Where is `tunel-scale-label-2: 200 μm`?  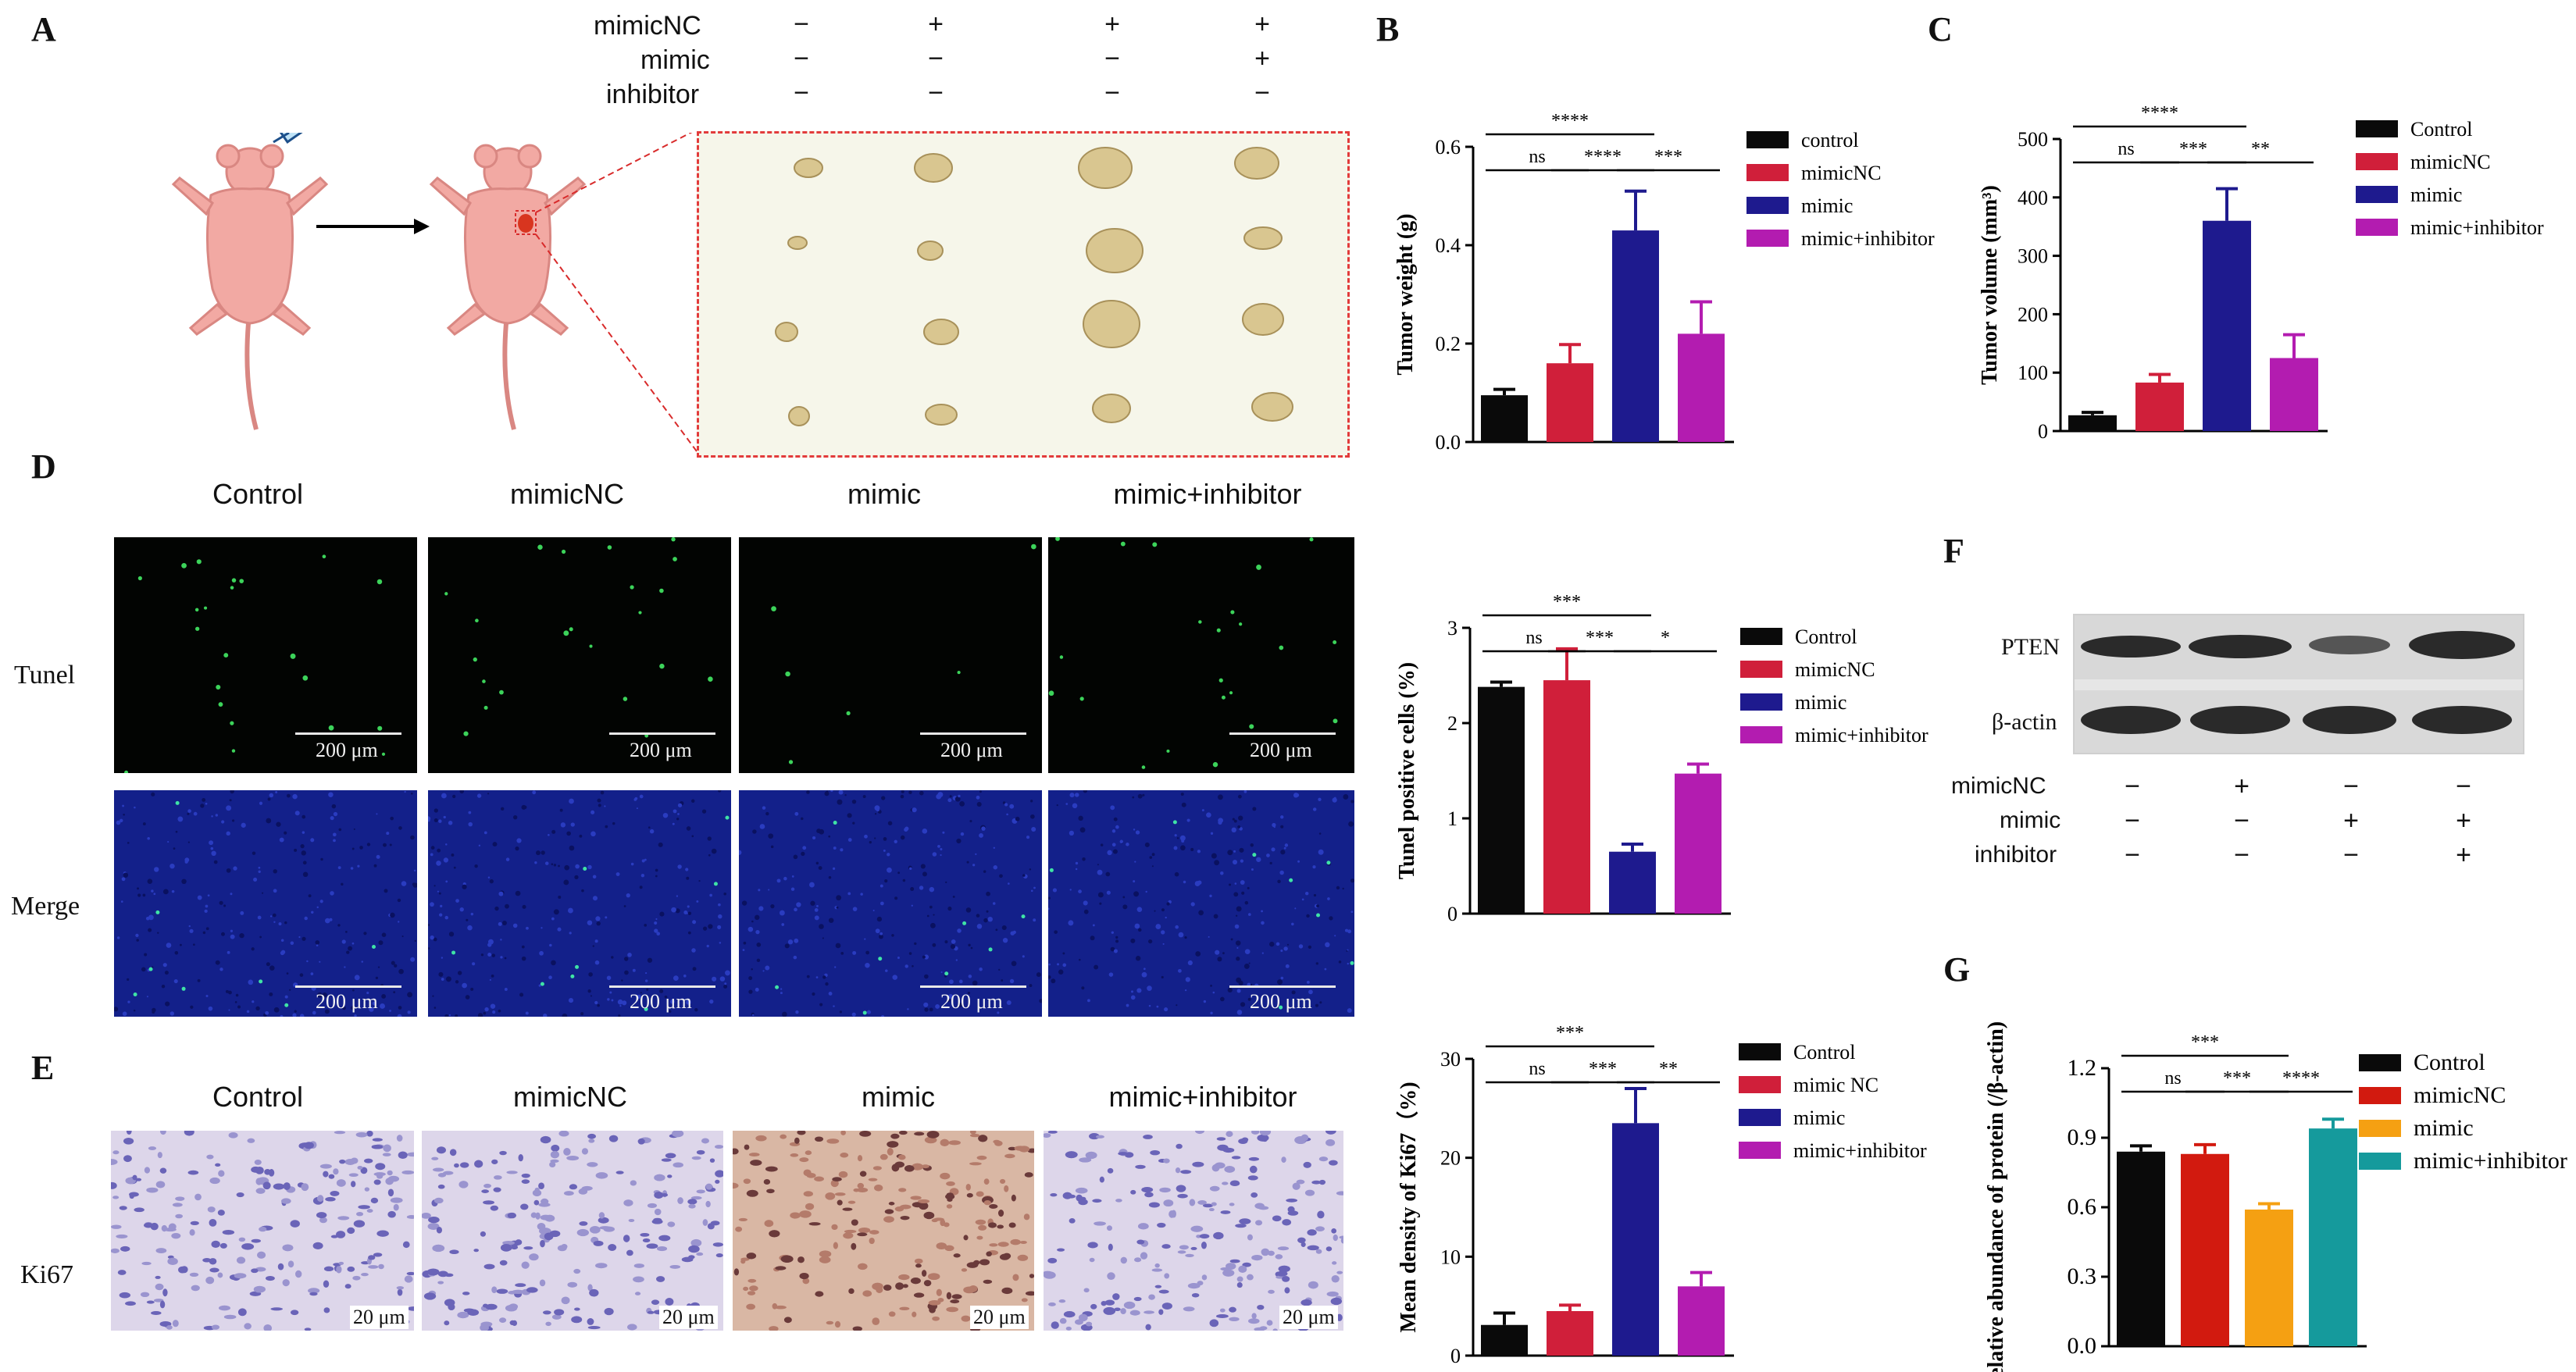 tunel-scale-label-2: 200 μm is located at coordinates (971, 750).